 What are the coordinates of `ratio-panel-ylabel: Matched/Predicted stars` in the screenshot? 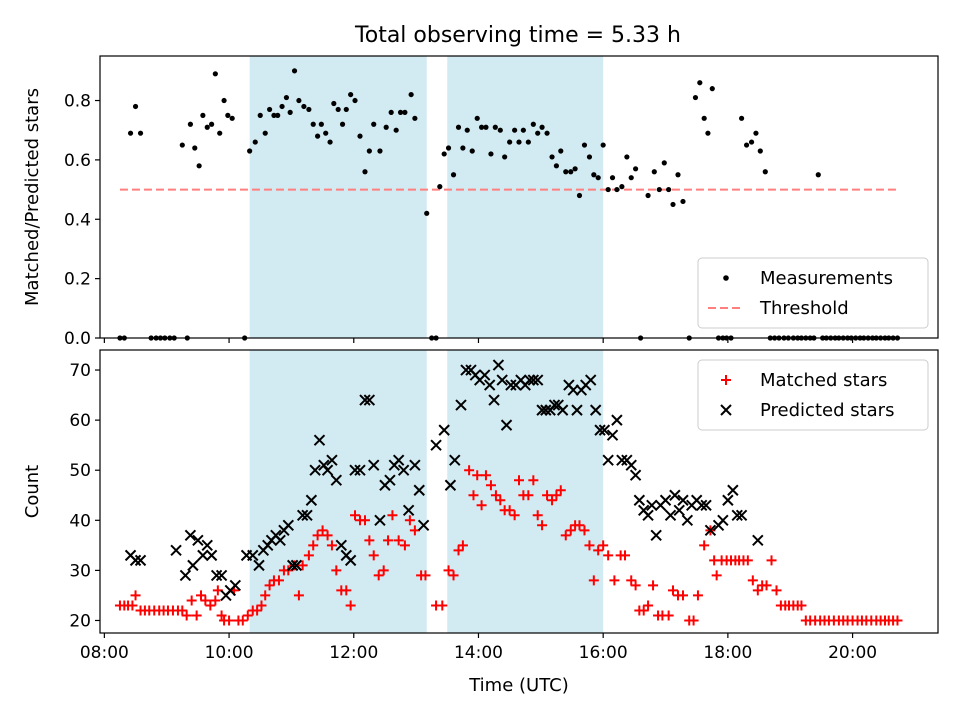 It's located at (32, 197).